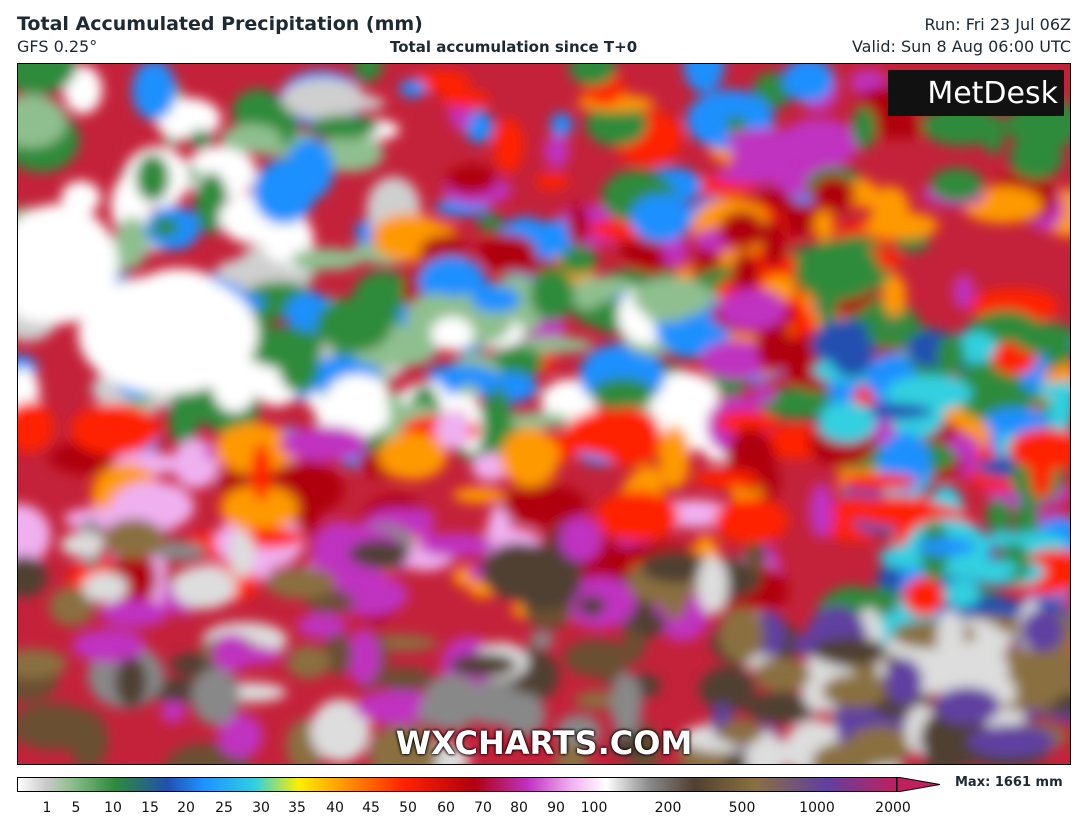 Image resolution: width=1088 pixels, height=835 pixels. I want to click on colorbar-arrow, so click(919, 784).